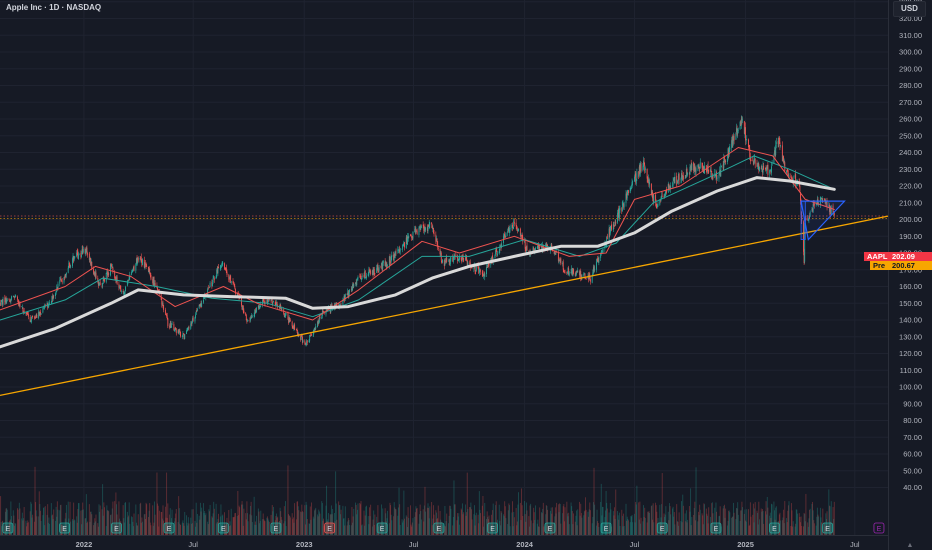 The width and height of the screenshot is (932, 550). I want to click on y-tick-label: 260.00, so click(910, 119).